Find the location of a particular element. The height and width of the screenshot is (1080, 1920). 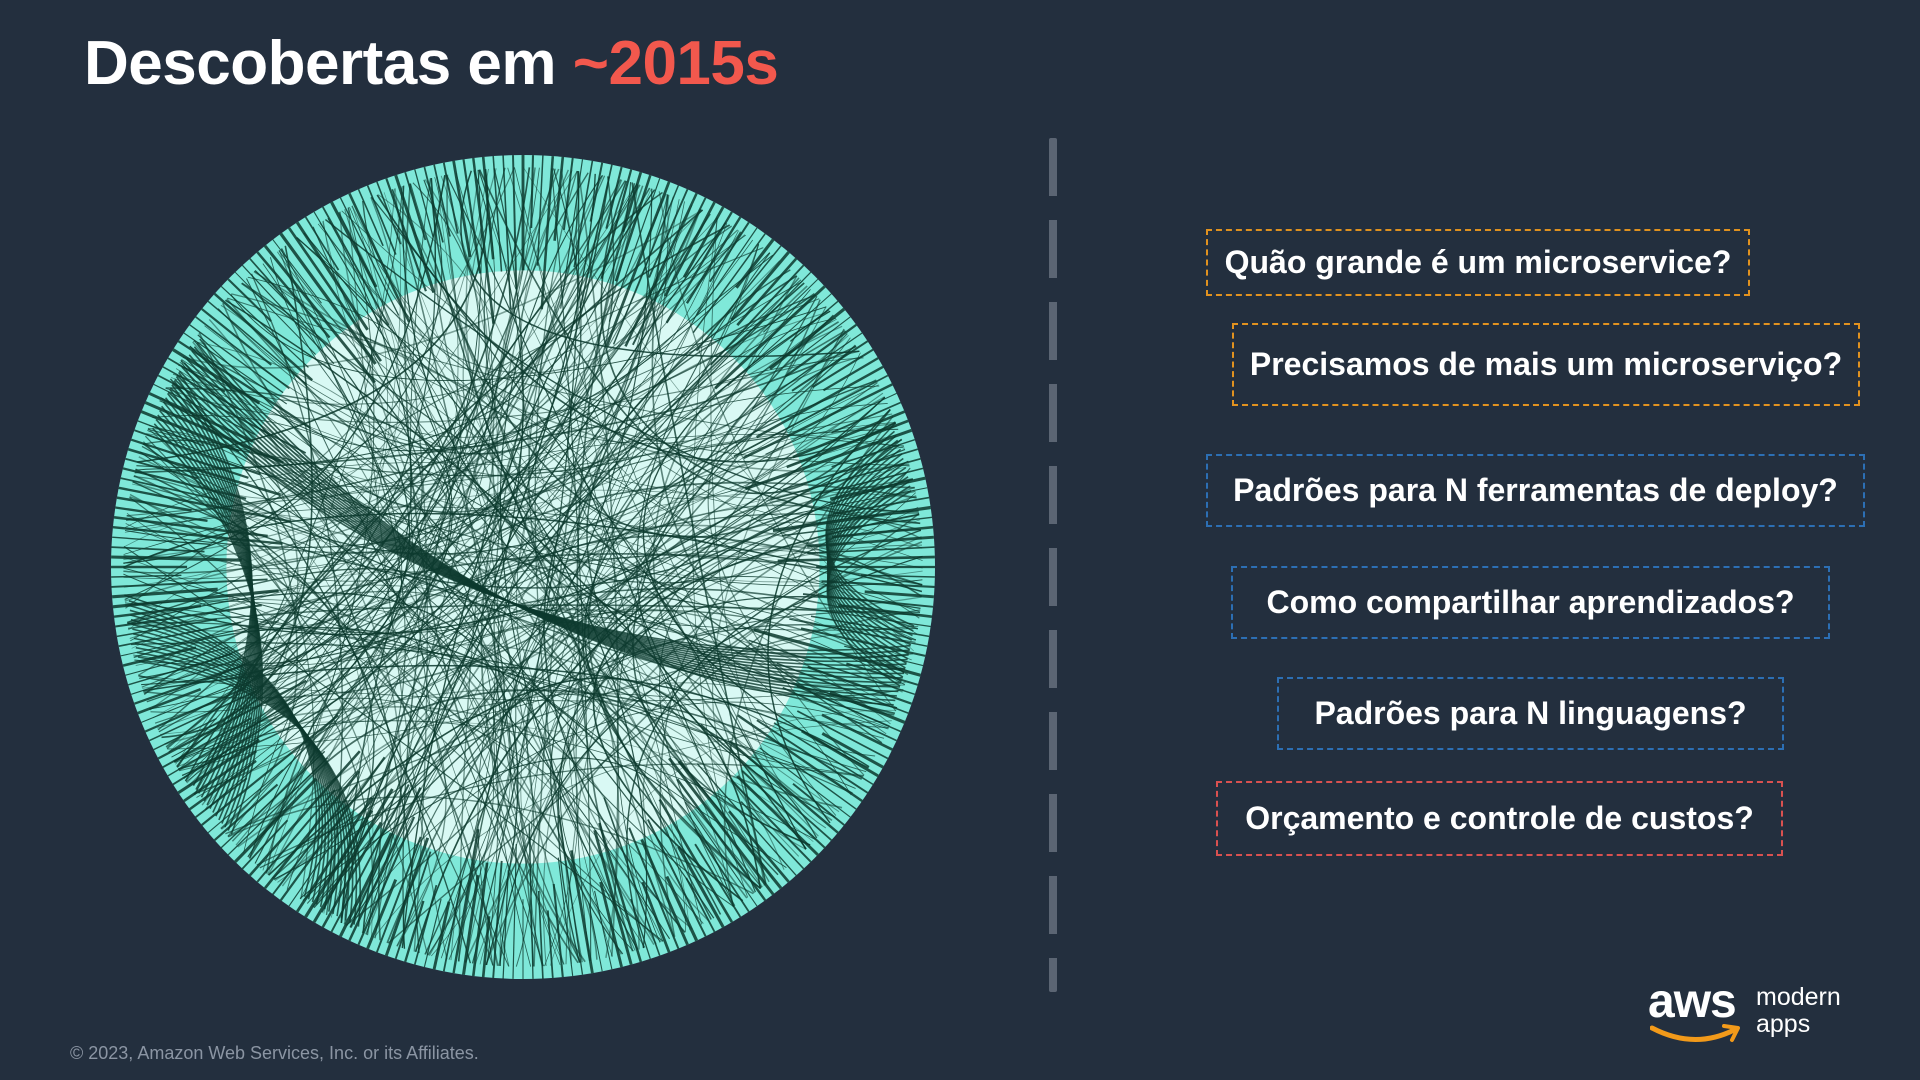

question-text: Quão grande é um microservice? is located at coordinates (1478, 262).